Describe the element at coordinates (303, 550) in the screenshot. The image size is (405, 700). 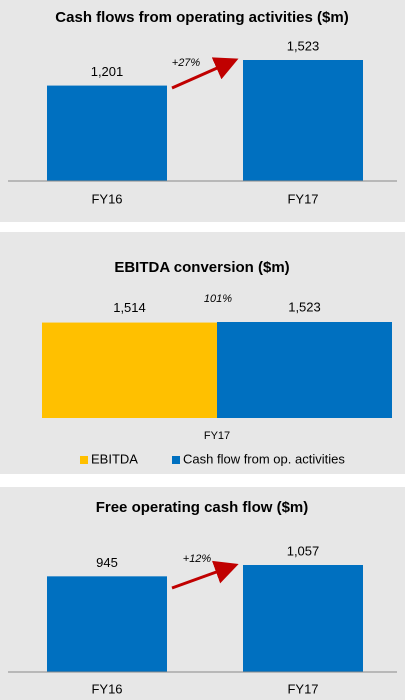
I see `value-label: 1,057` at that location.